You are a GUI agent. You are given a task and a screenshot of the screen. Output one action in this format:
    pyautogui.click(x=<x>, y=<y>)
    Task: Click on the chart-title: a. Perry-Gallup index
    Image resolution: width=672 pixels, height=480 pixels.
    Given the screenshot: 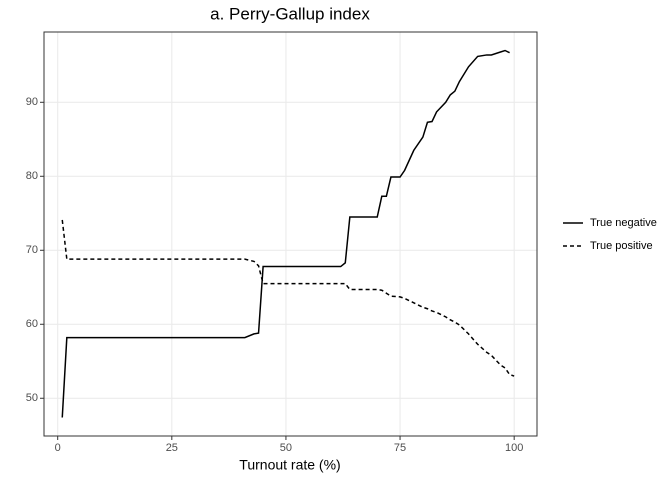 What is the action you would take?
    pyautogui.click(x=290, y=13)
    